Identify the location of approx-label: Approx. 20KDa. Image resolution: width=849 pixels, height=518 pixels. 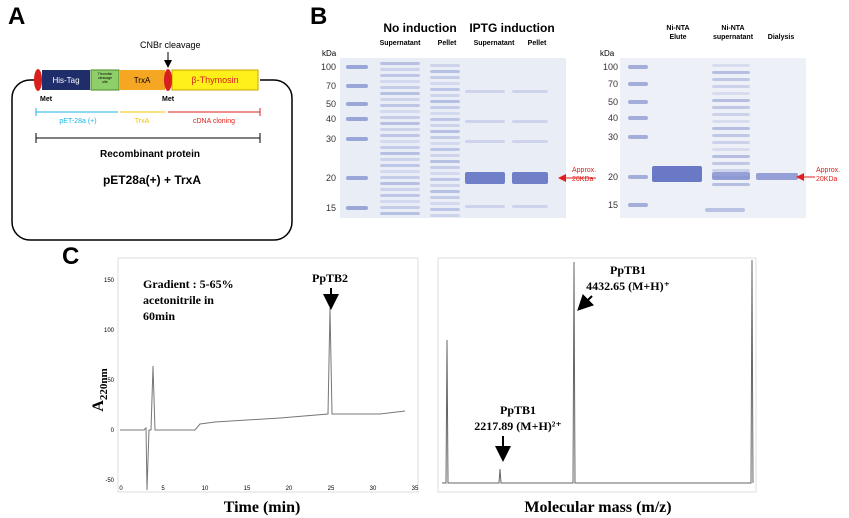
(828, 175).